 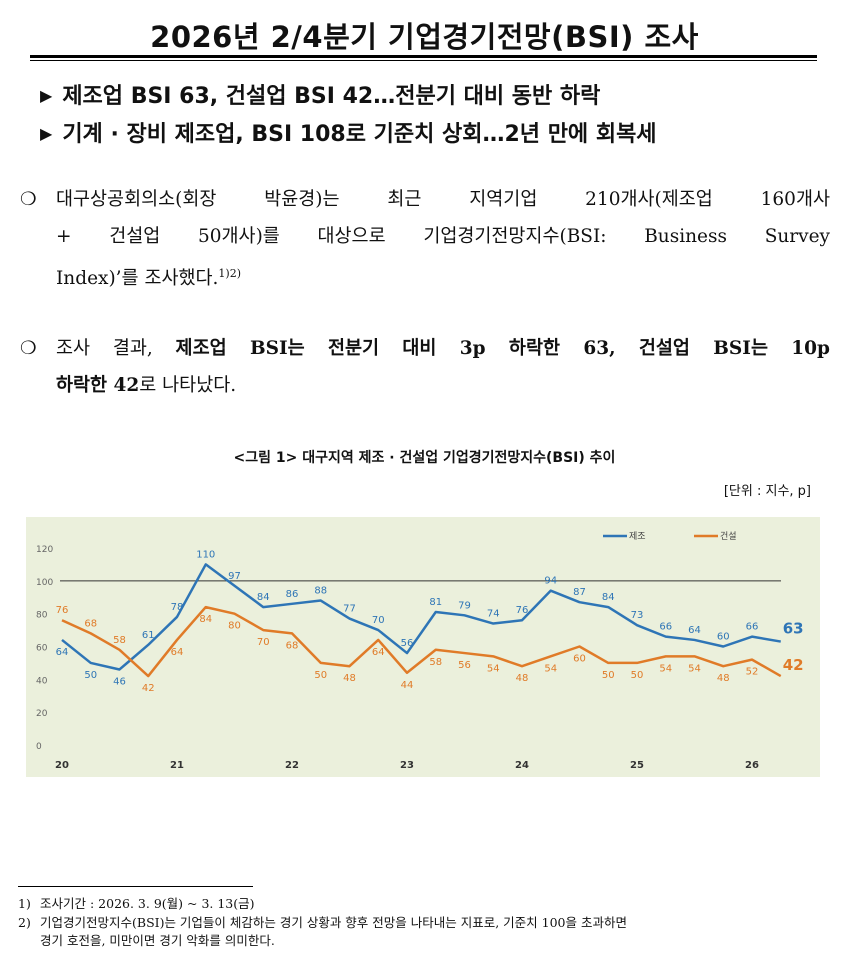 What do you see at coordinates (550, 581) in the screenshot?
I see `data-label: 94` at bounding box center [550, 581].